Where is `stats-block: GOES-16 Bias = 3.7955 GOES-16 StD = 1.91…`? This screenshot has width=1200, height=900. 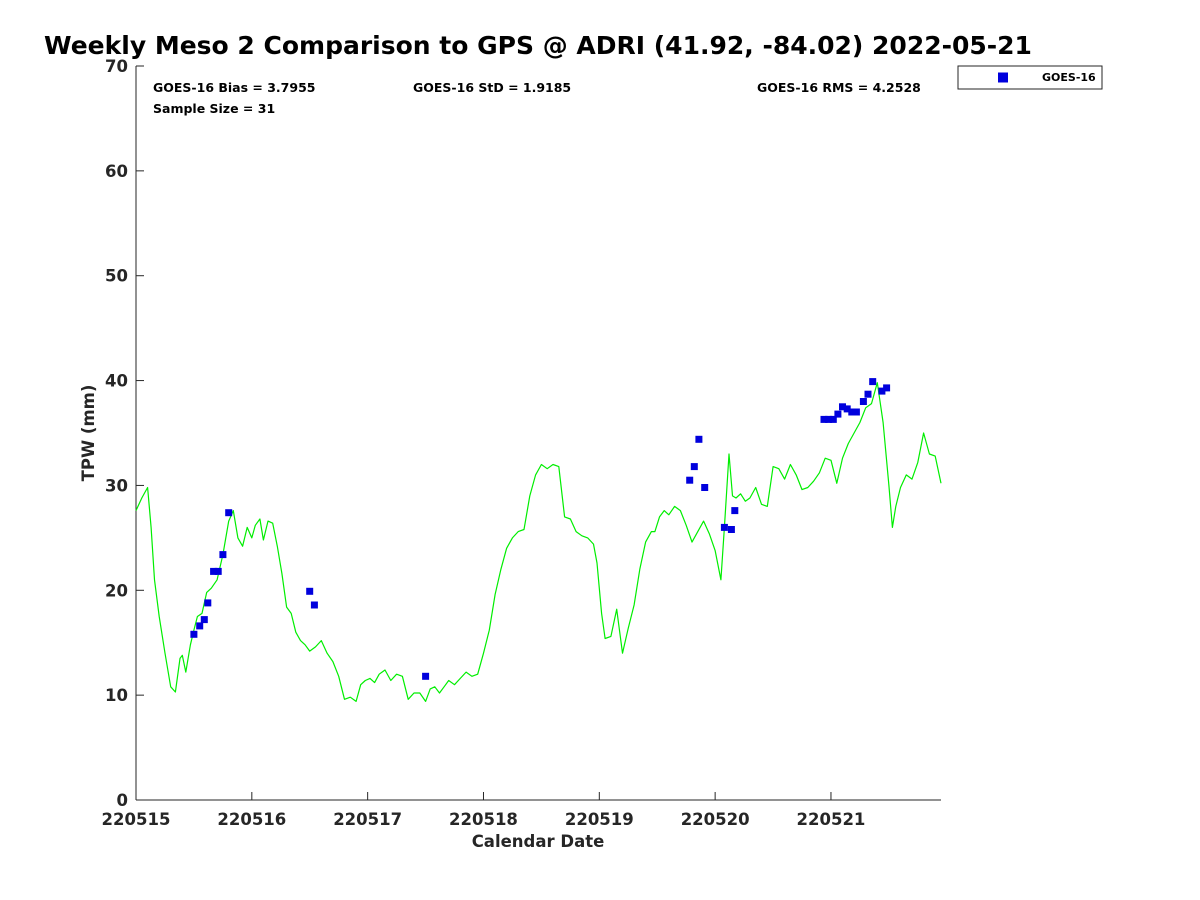
stats-block: GOES-16 Bias = 3.7955 GOES-16 StD = 1.91… is located at coordinates (537, 98).